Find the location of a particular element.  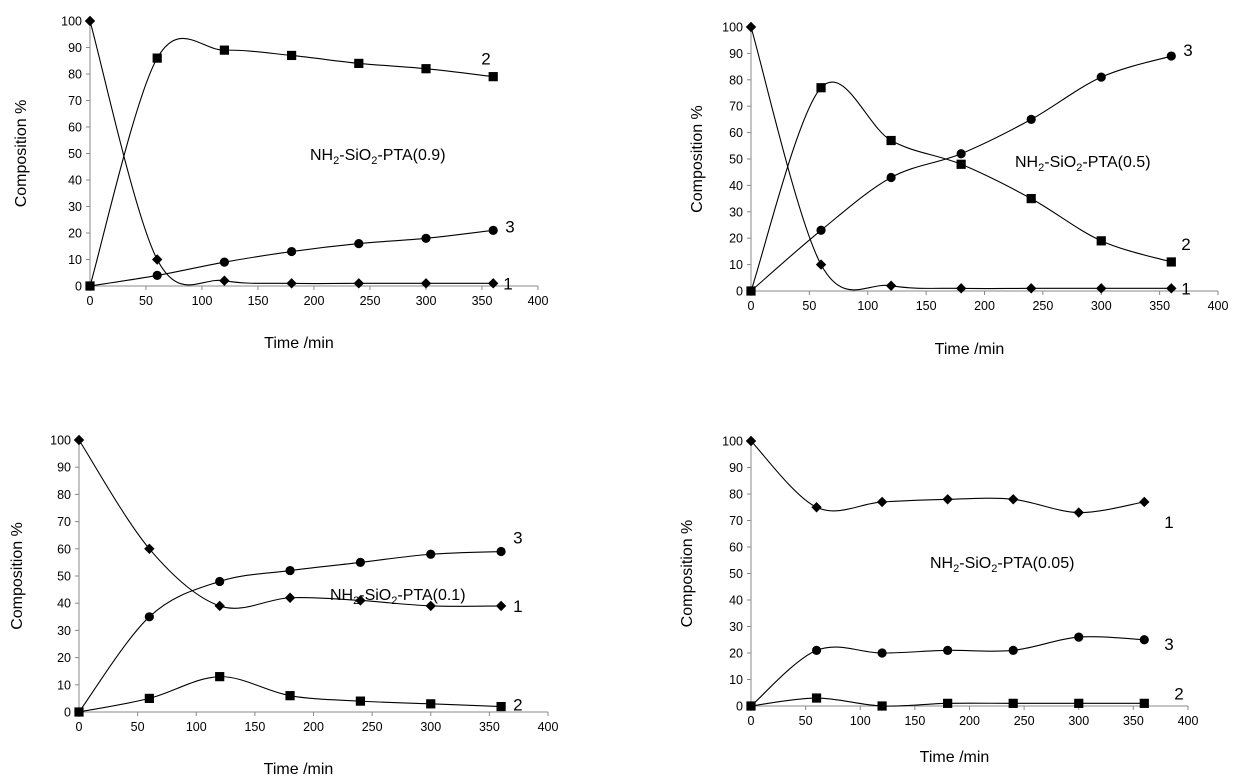

x-tick-label: 300 is located at coordinates (1101, 306).